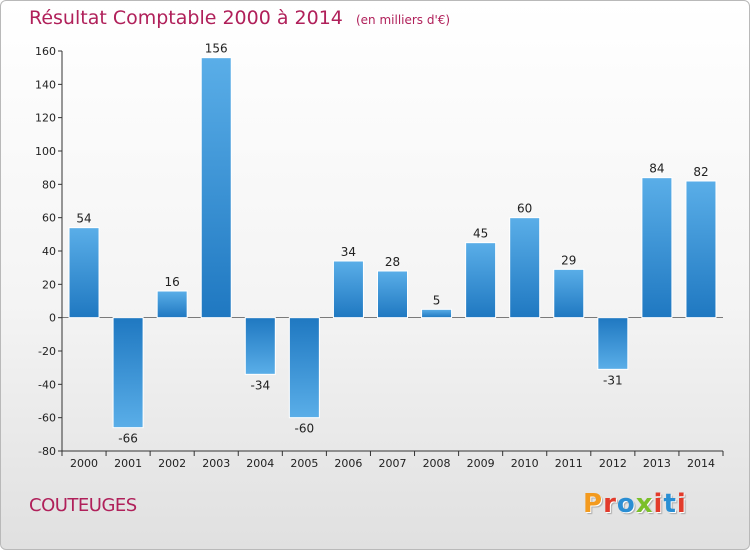  I want to click on x-tick-label: 2004, so click(260, 463).